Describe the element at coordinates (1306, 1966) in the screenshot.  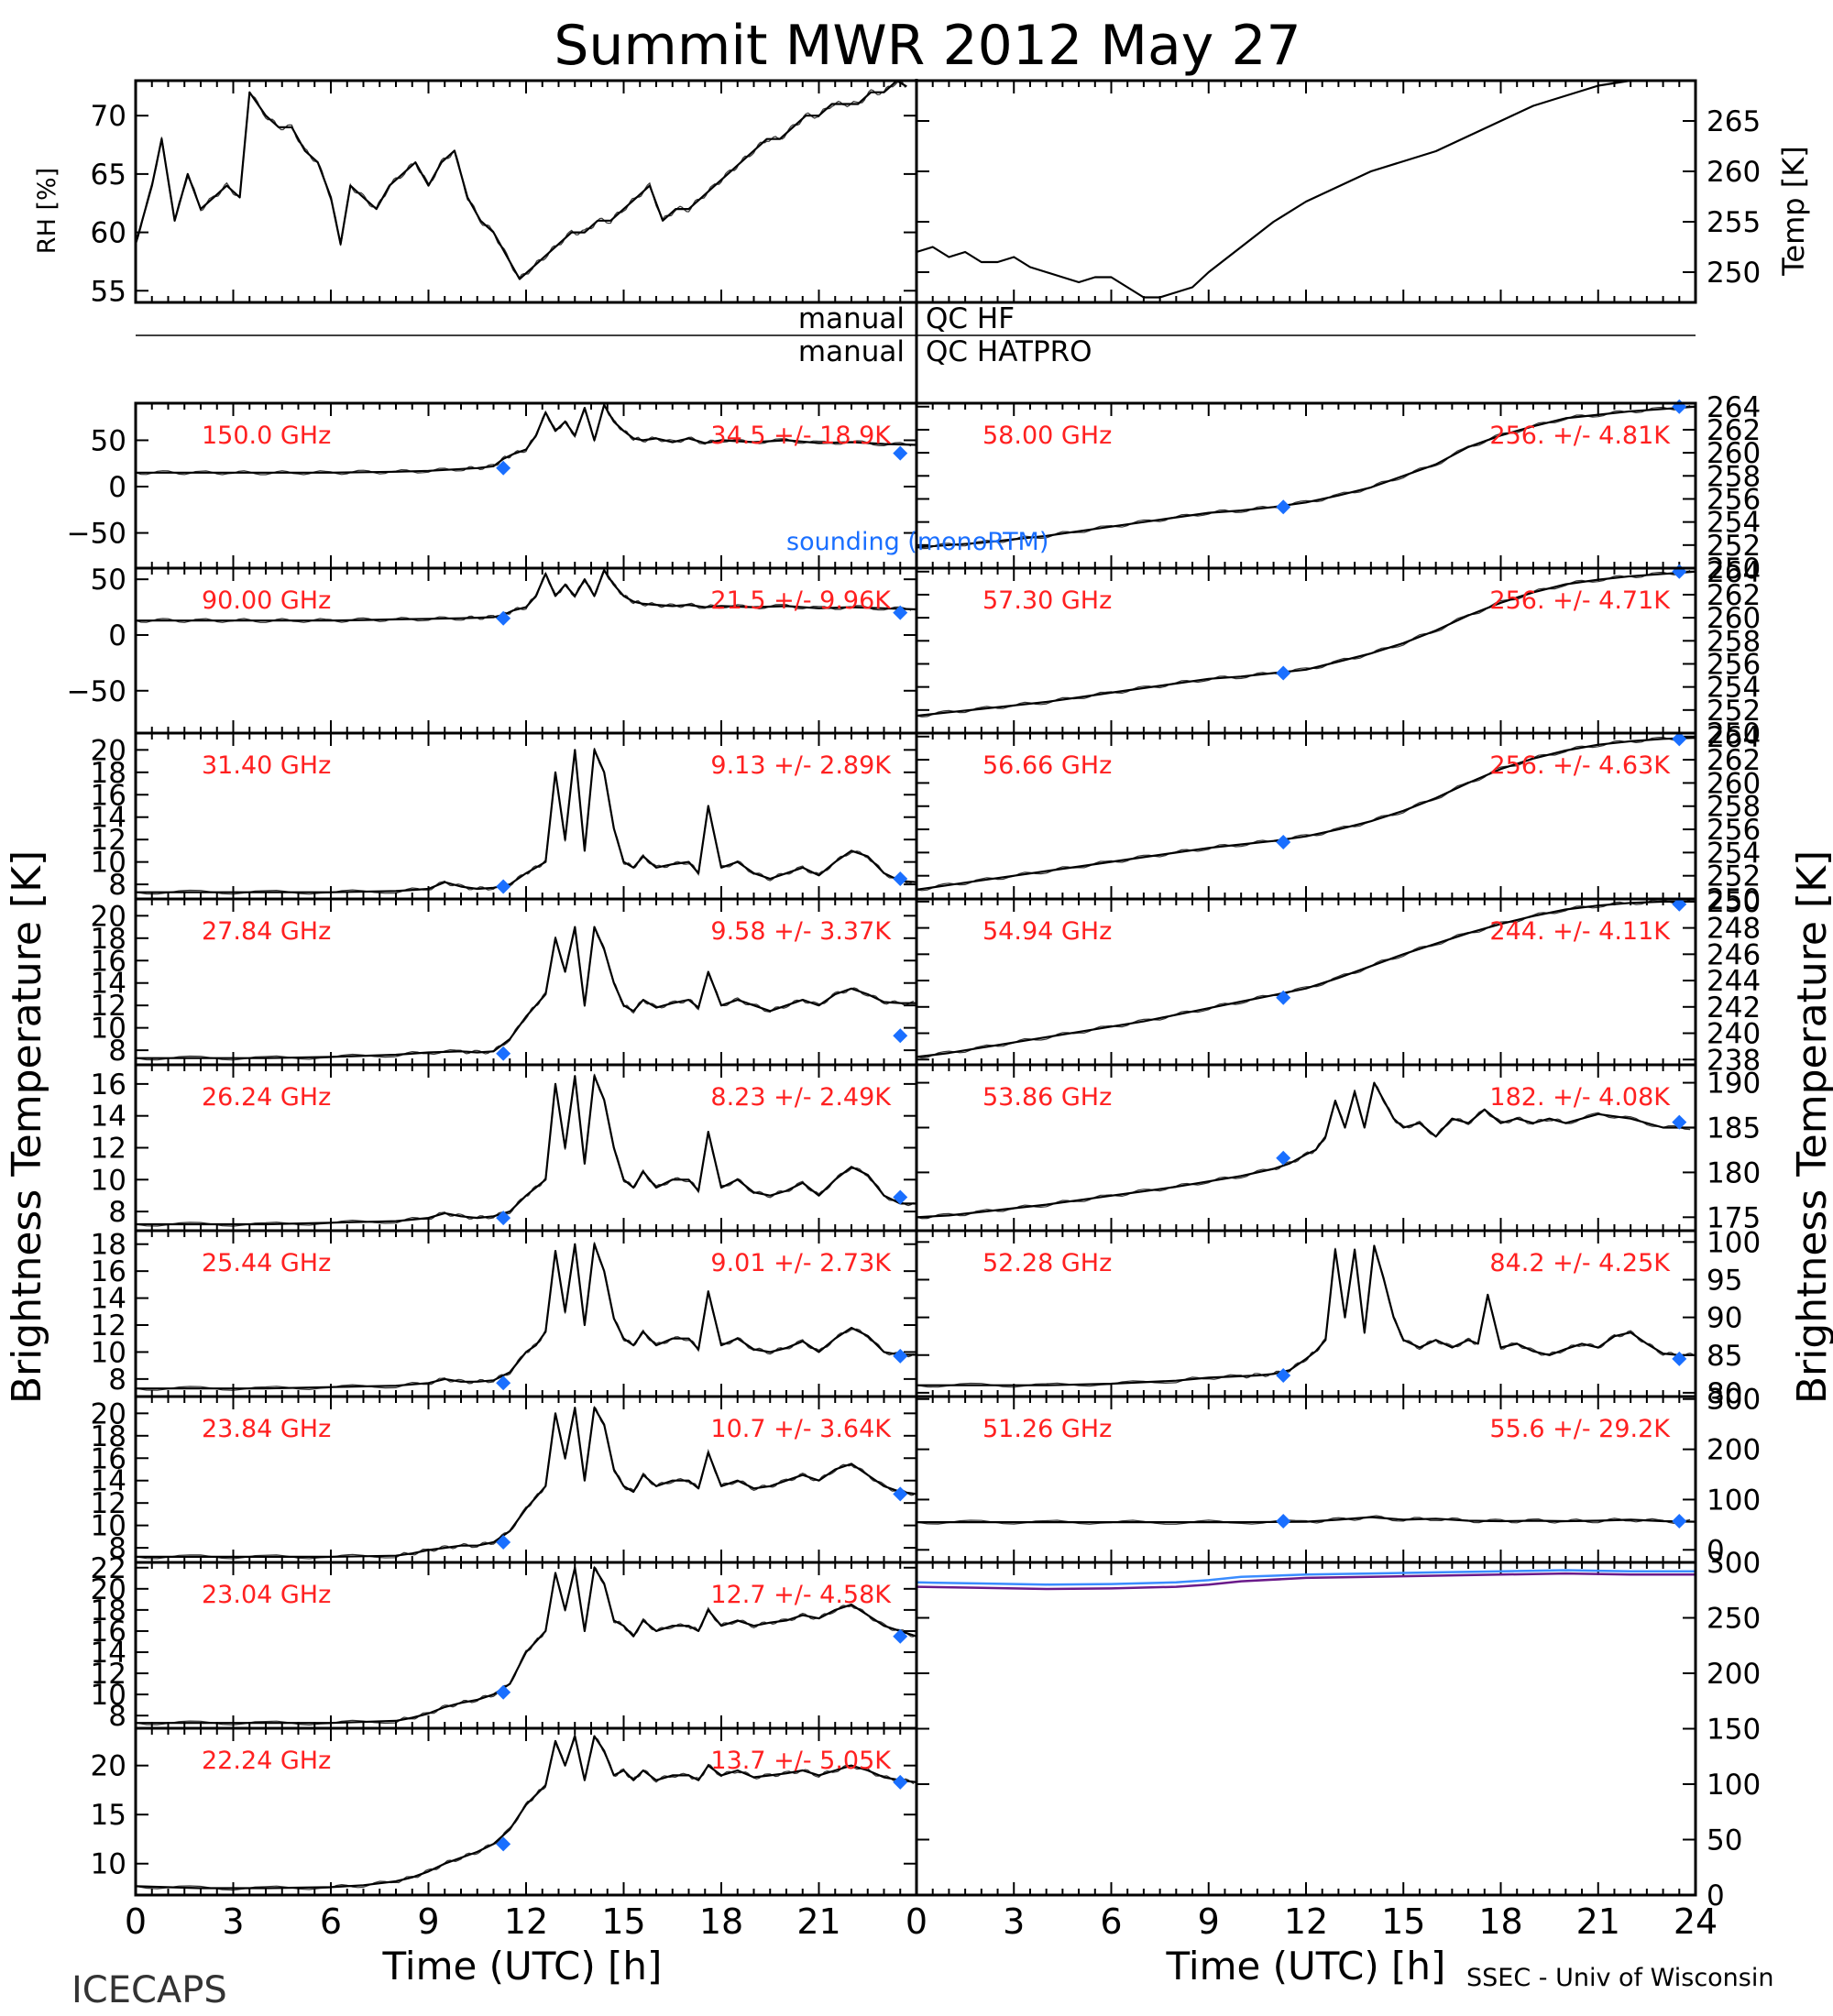
I see `xlabel-right: Time (UTC) [h]` at that location.